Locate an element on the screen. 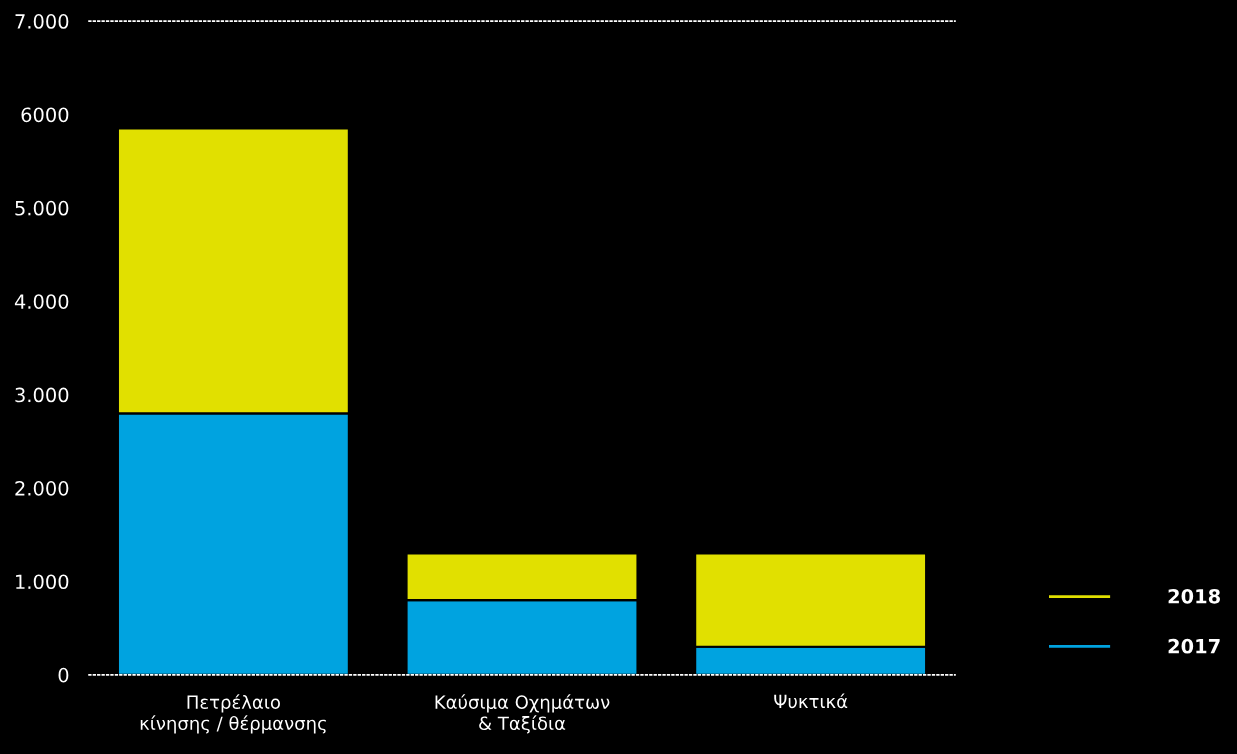  x-tick-label: Πετρέλαιο κίνησης / θέρμανσης is located at coordinates (233, 714).